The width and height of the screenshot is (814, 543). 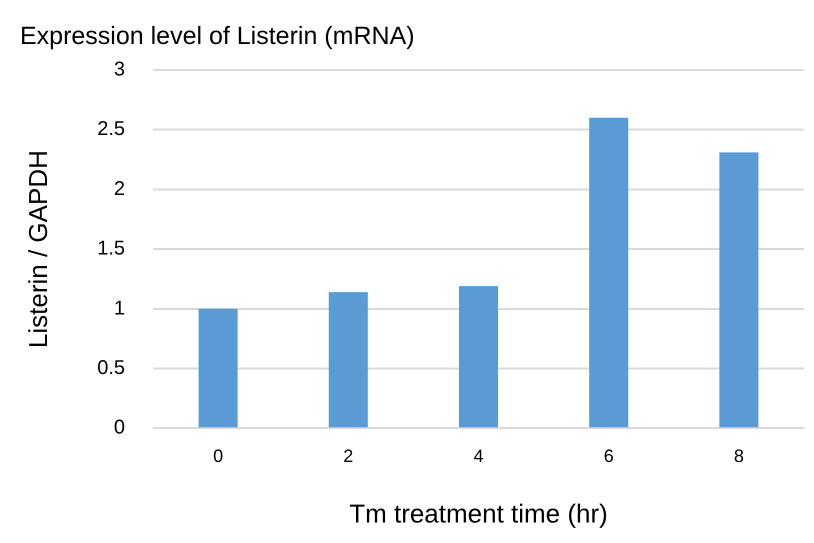 I want to click on y-tick-label: 0.5, so click(x=111, y=368).